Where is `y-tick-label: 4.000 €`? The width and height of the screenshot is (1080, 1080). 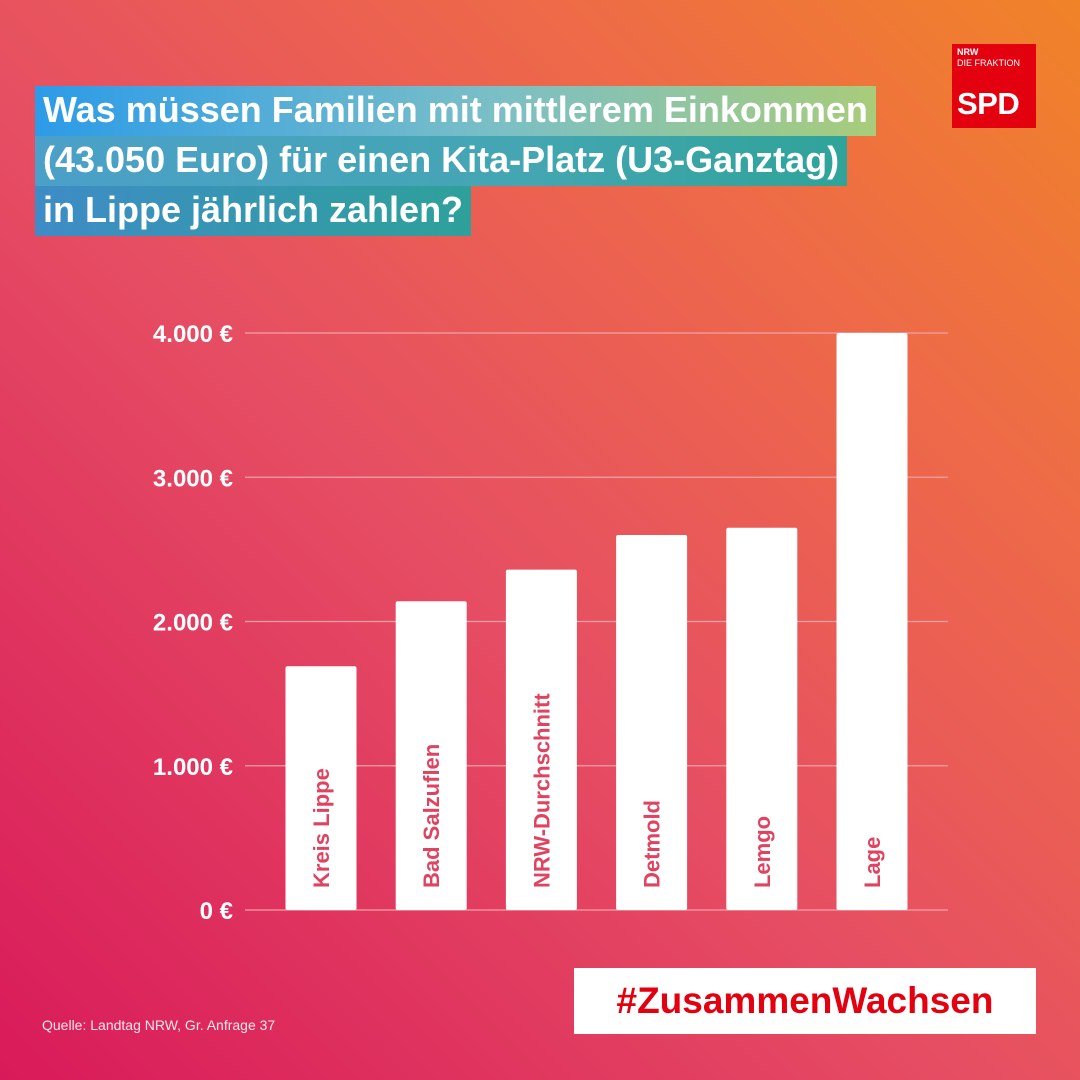 y-tick-label: 4.000 € is located at coordinates (193, 334).